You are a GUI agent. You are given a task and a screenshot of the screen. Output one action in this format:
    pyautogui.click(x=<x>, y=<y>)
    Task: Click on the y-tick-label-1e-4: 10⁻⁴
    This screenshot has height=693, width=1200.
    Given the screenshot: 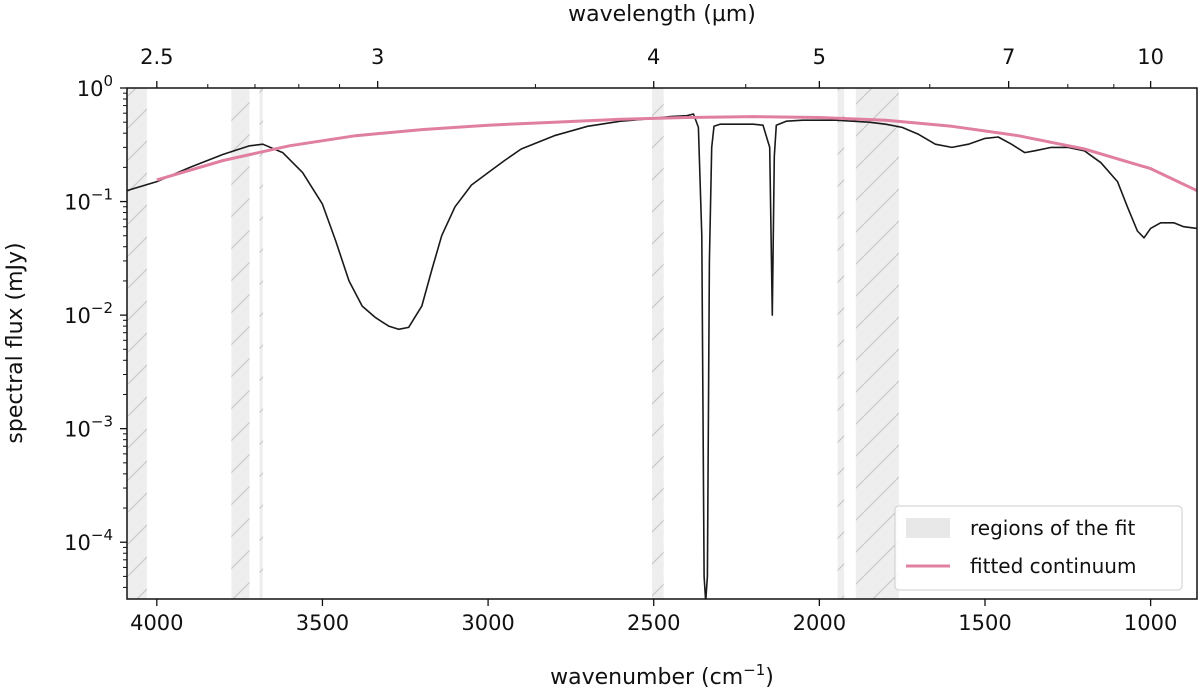 What is the action you would take?
    pyautogui.click(x=88, y=540)
    